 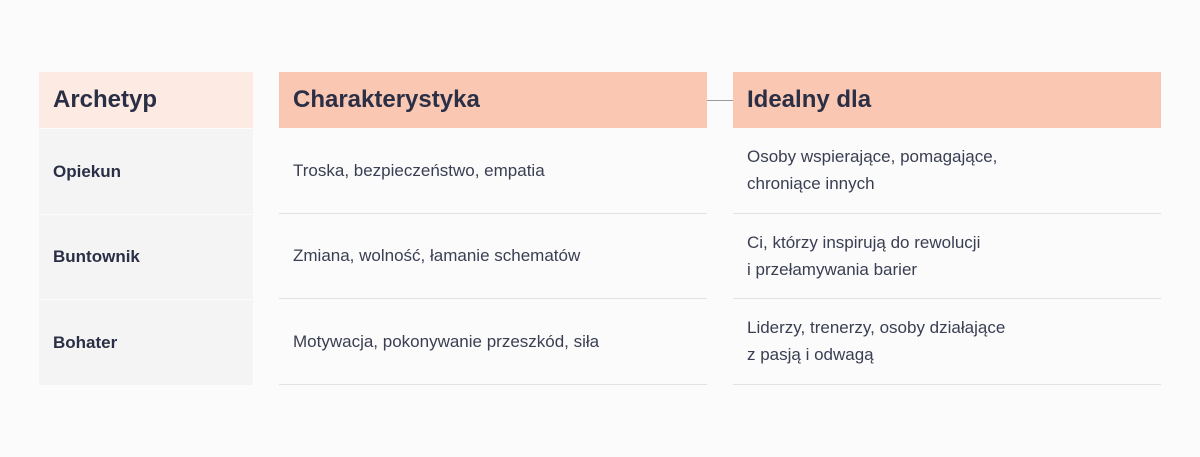 I want to click on ideal-for-line: z pasją i odwagą, so click(x=810, y=355).